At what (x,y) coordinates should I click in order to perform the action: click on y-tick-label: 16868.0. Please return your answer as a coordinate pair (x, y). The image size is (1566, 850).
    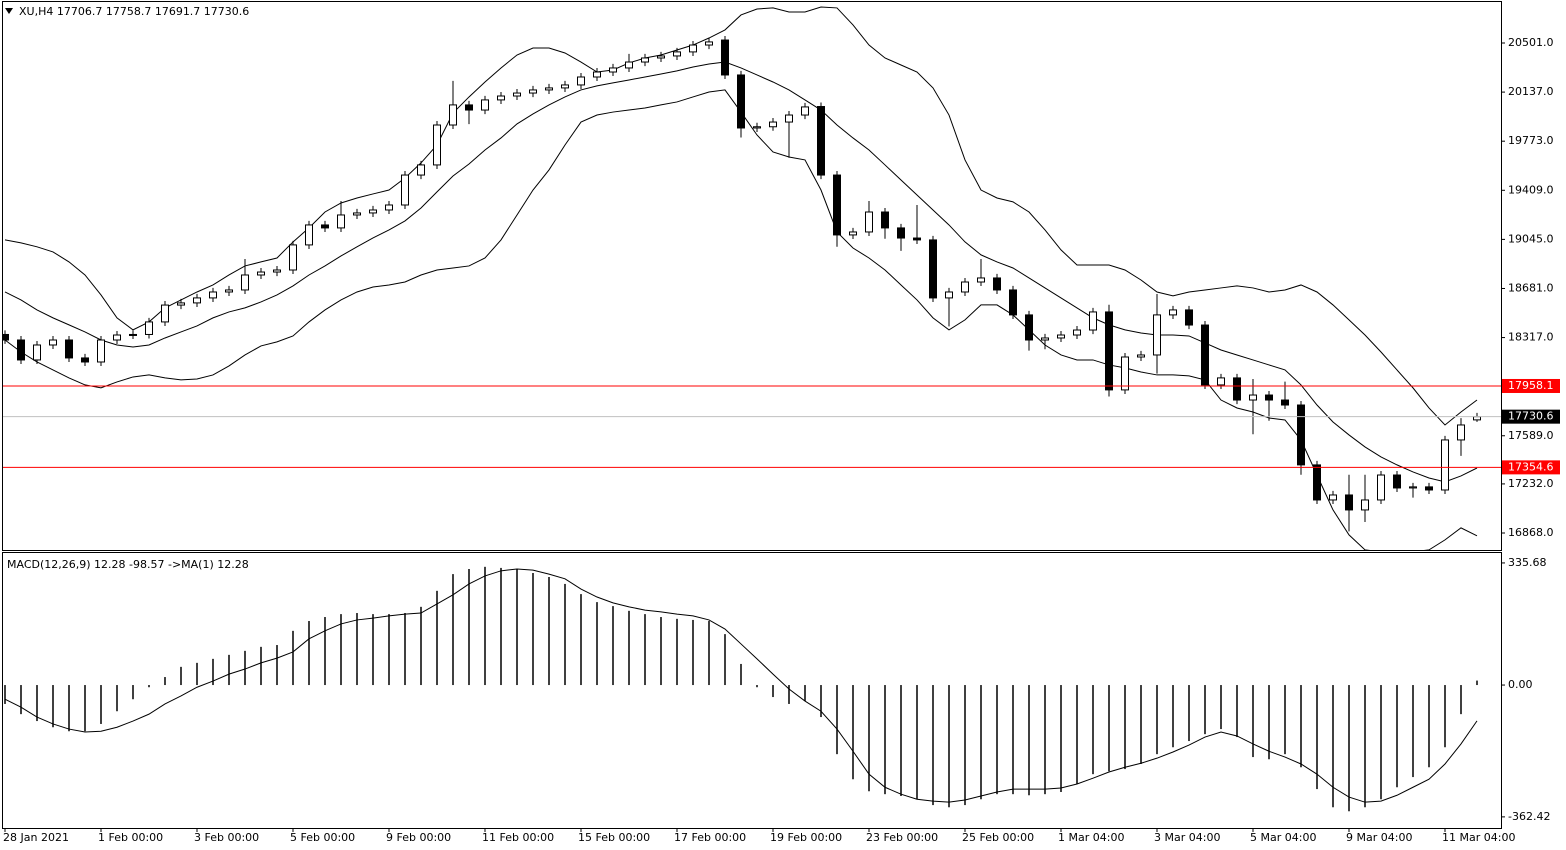
    Looking at the image, I should click on (1531, 532).